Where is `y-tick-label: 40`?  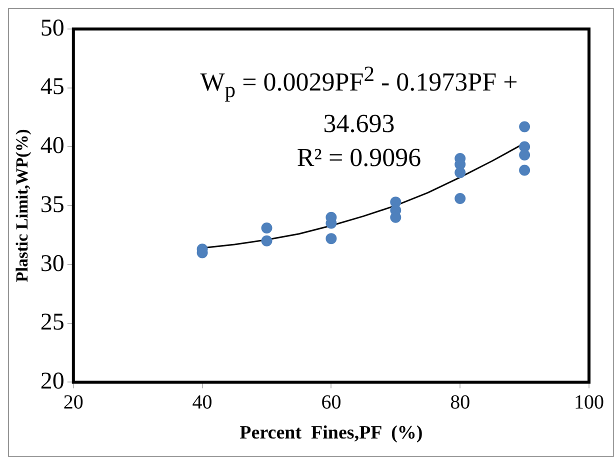 y-tick-label: 40 is located at coordinates (52, 146).